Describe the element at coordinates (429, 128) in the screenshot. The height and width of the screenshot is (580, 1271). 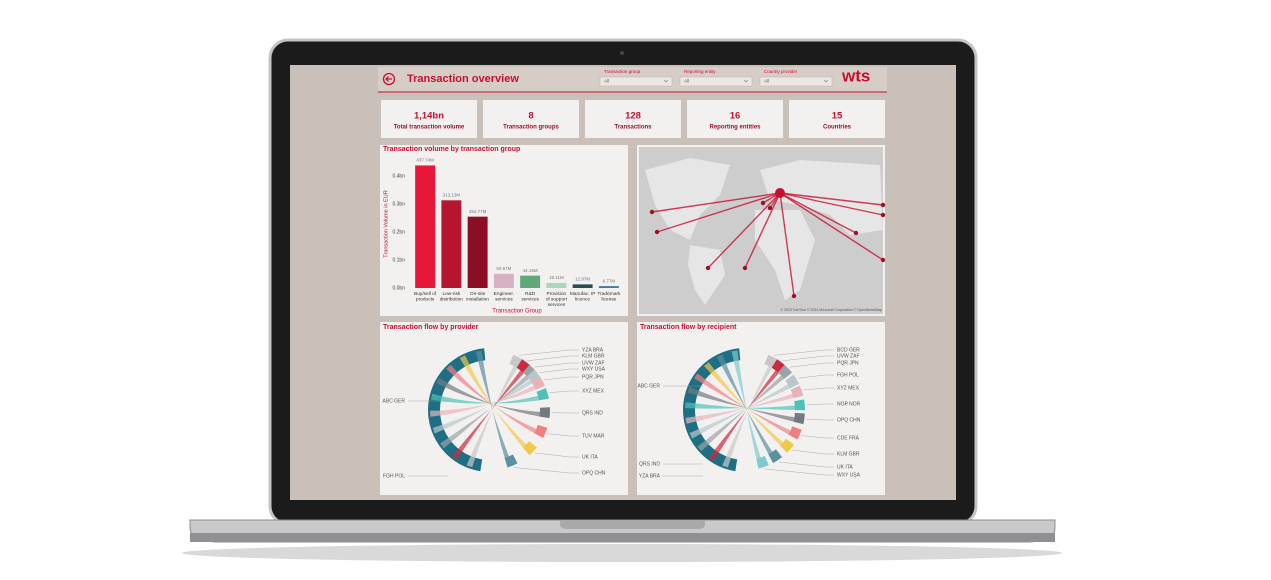
I see `kpi-label: Total transaction volume` at that location.